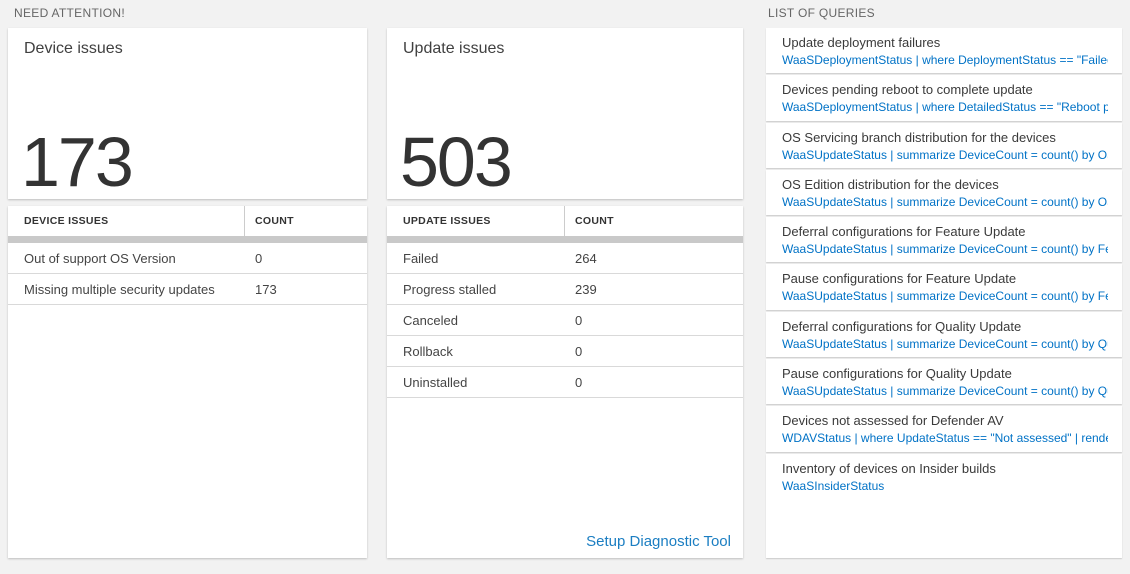  Describe the element at coordinates (119, 289) in the screenshot. I see `issue-label: Missing multiple security updates` at that location.